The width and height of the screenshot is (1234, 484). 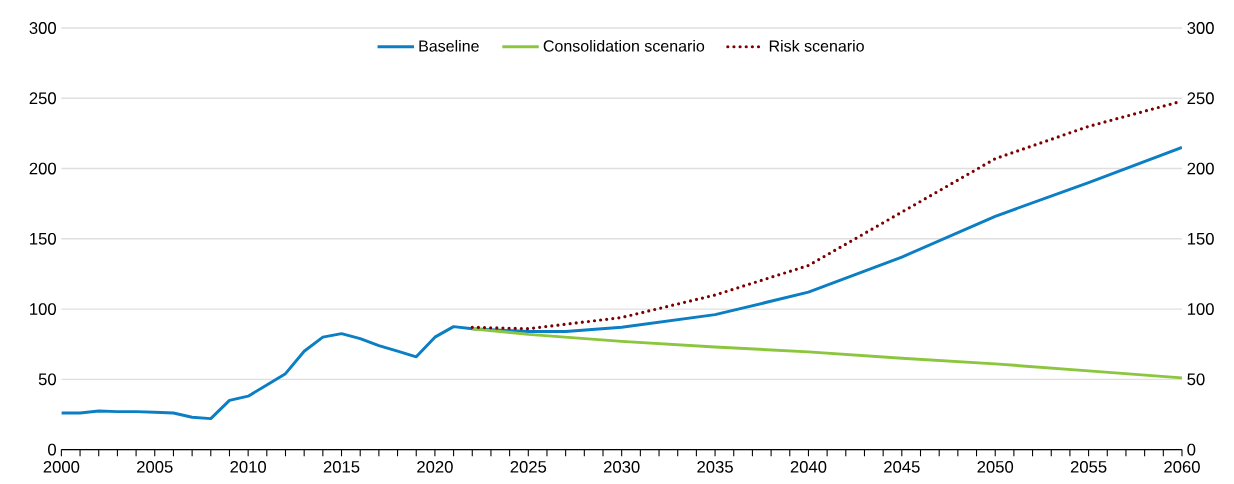 What do you see at coordinates (341, 466) in the screenshot?
I see `x-tick-label: 2015` at bounding box center [341, 466].